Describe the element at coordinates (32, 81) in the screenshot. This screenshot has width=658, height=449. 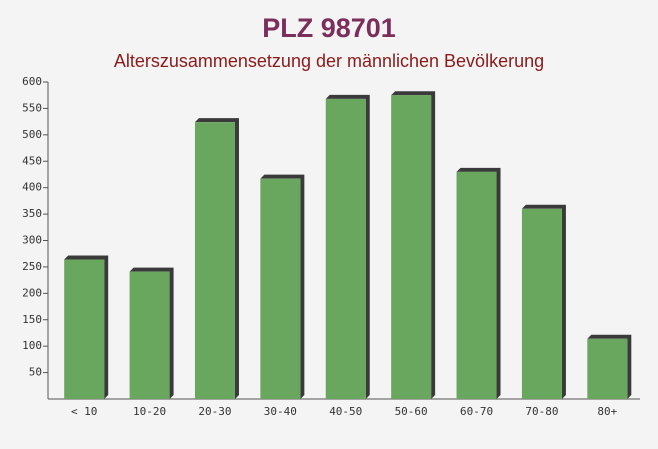
I see `y-tick-label: 600` at that location.